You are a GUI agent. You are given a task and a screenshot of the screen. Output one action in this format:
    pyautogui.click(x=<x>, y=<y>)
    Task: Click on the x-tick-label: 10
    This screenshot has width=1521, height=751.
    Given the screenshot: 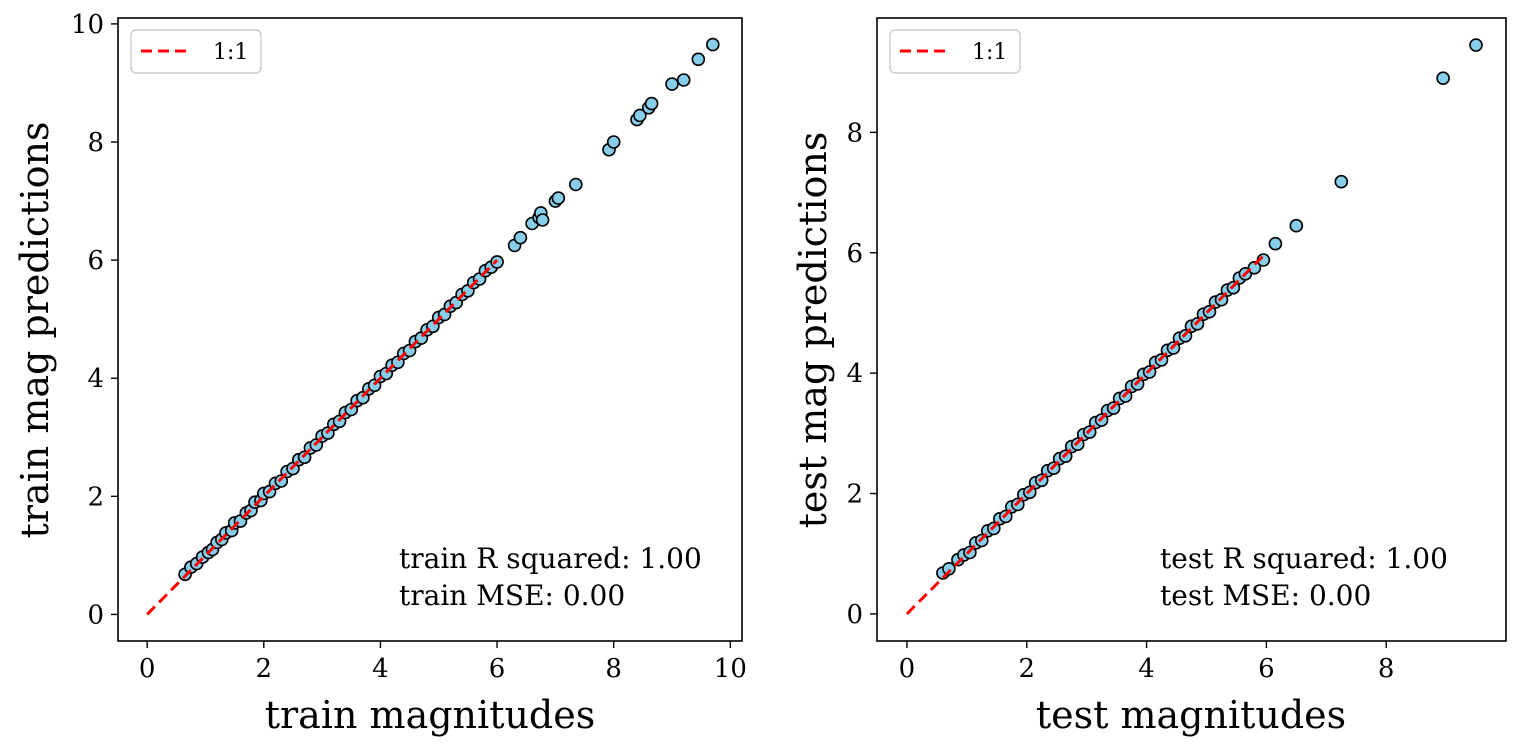 What is the action you would take?
    pyautogui.click(x=730, y=669)
    